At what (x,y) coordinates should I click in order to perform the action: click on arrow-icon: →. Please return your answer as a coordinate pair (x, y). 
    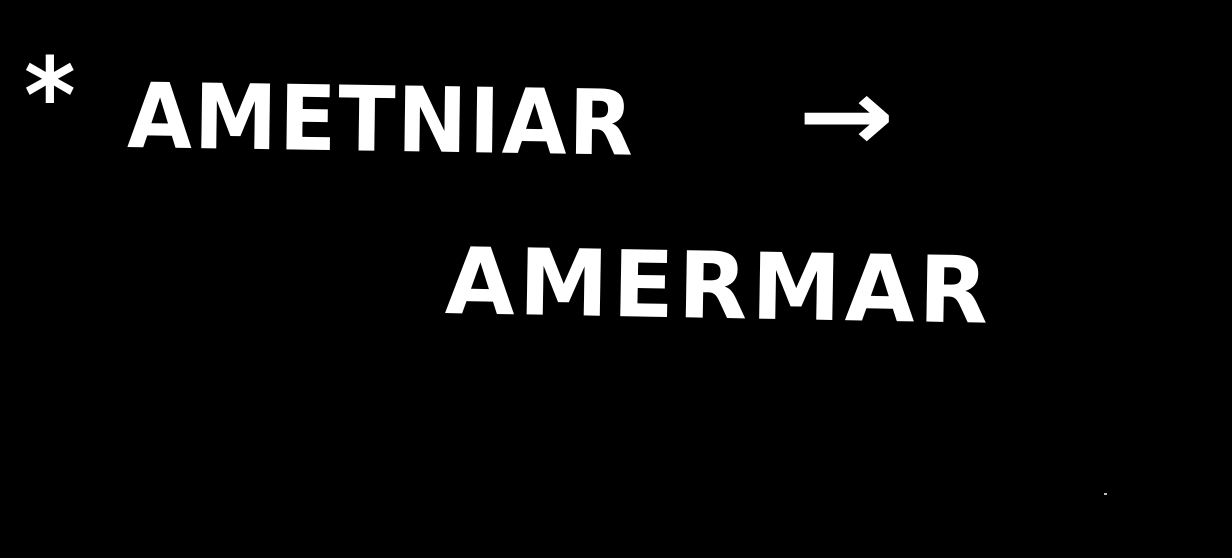
    Looking at the image, I should click on (846, 115).